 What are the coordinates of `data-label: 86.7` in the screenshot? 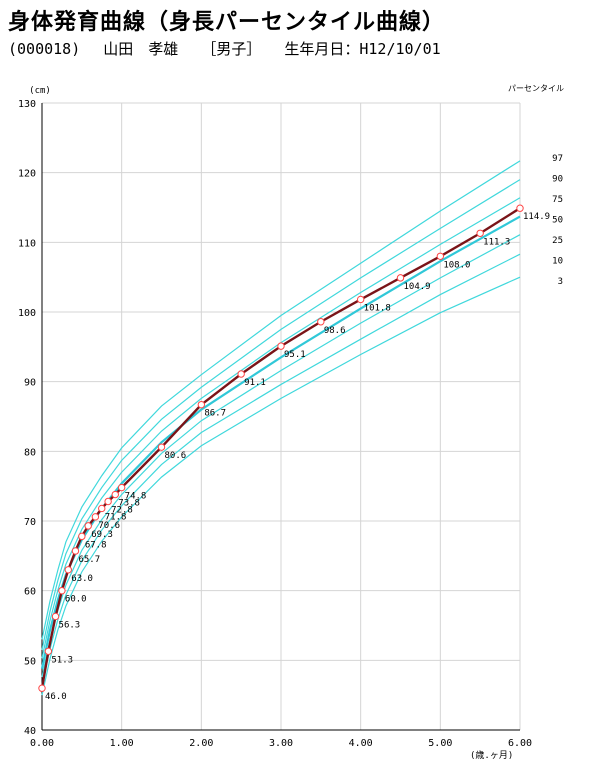 It's located at (215, 414).